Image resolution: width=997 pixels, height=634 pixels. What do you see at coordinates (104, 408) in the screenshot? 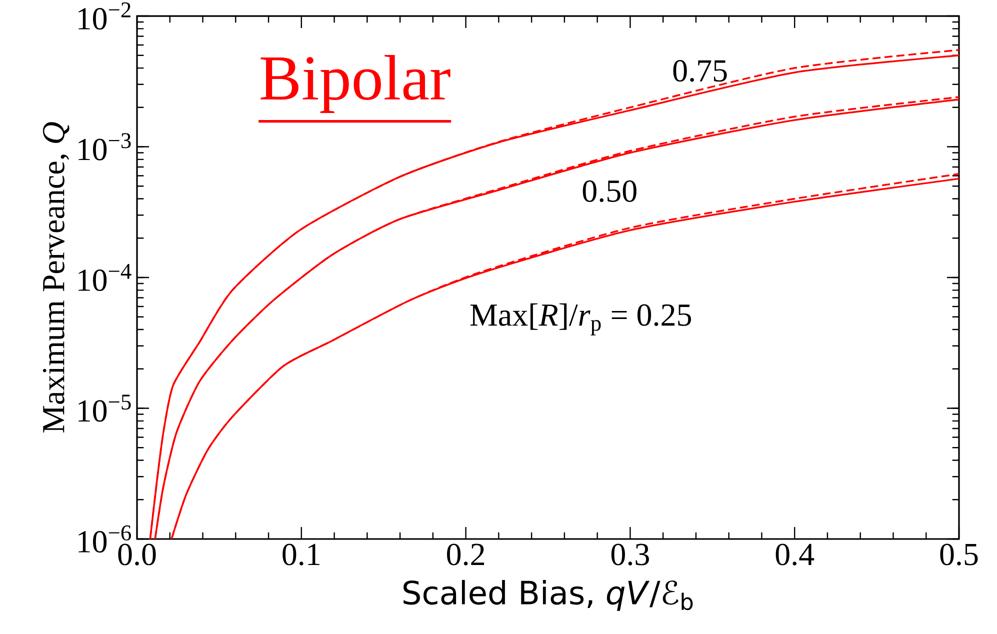
I see `y-tick-label: 10$^{−5}$` at bounding box center [104, 408].